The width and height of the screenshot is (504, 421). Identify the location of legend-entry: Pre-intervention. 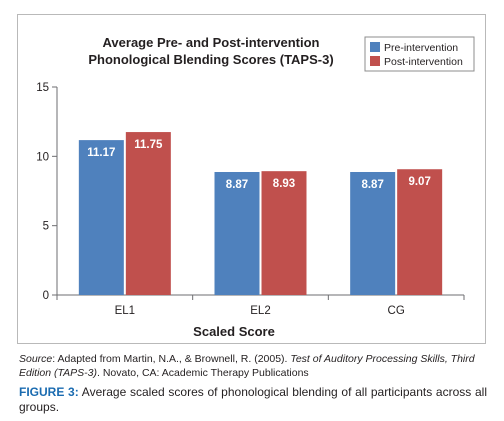
(421, 48).